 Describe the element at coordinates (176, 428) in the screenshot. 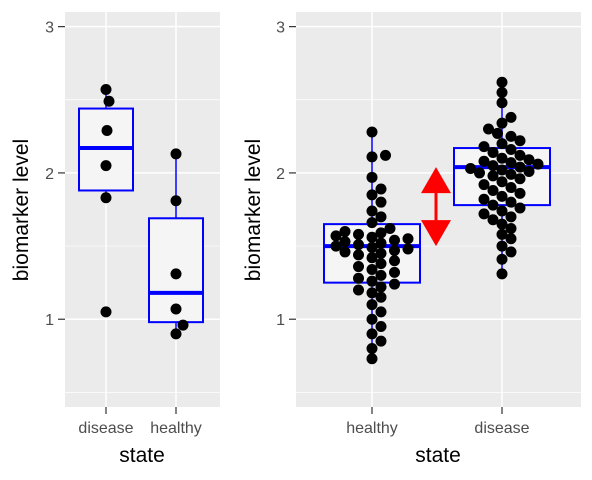

I see `x-tick-label: healthy` at that location.